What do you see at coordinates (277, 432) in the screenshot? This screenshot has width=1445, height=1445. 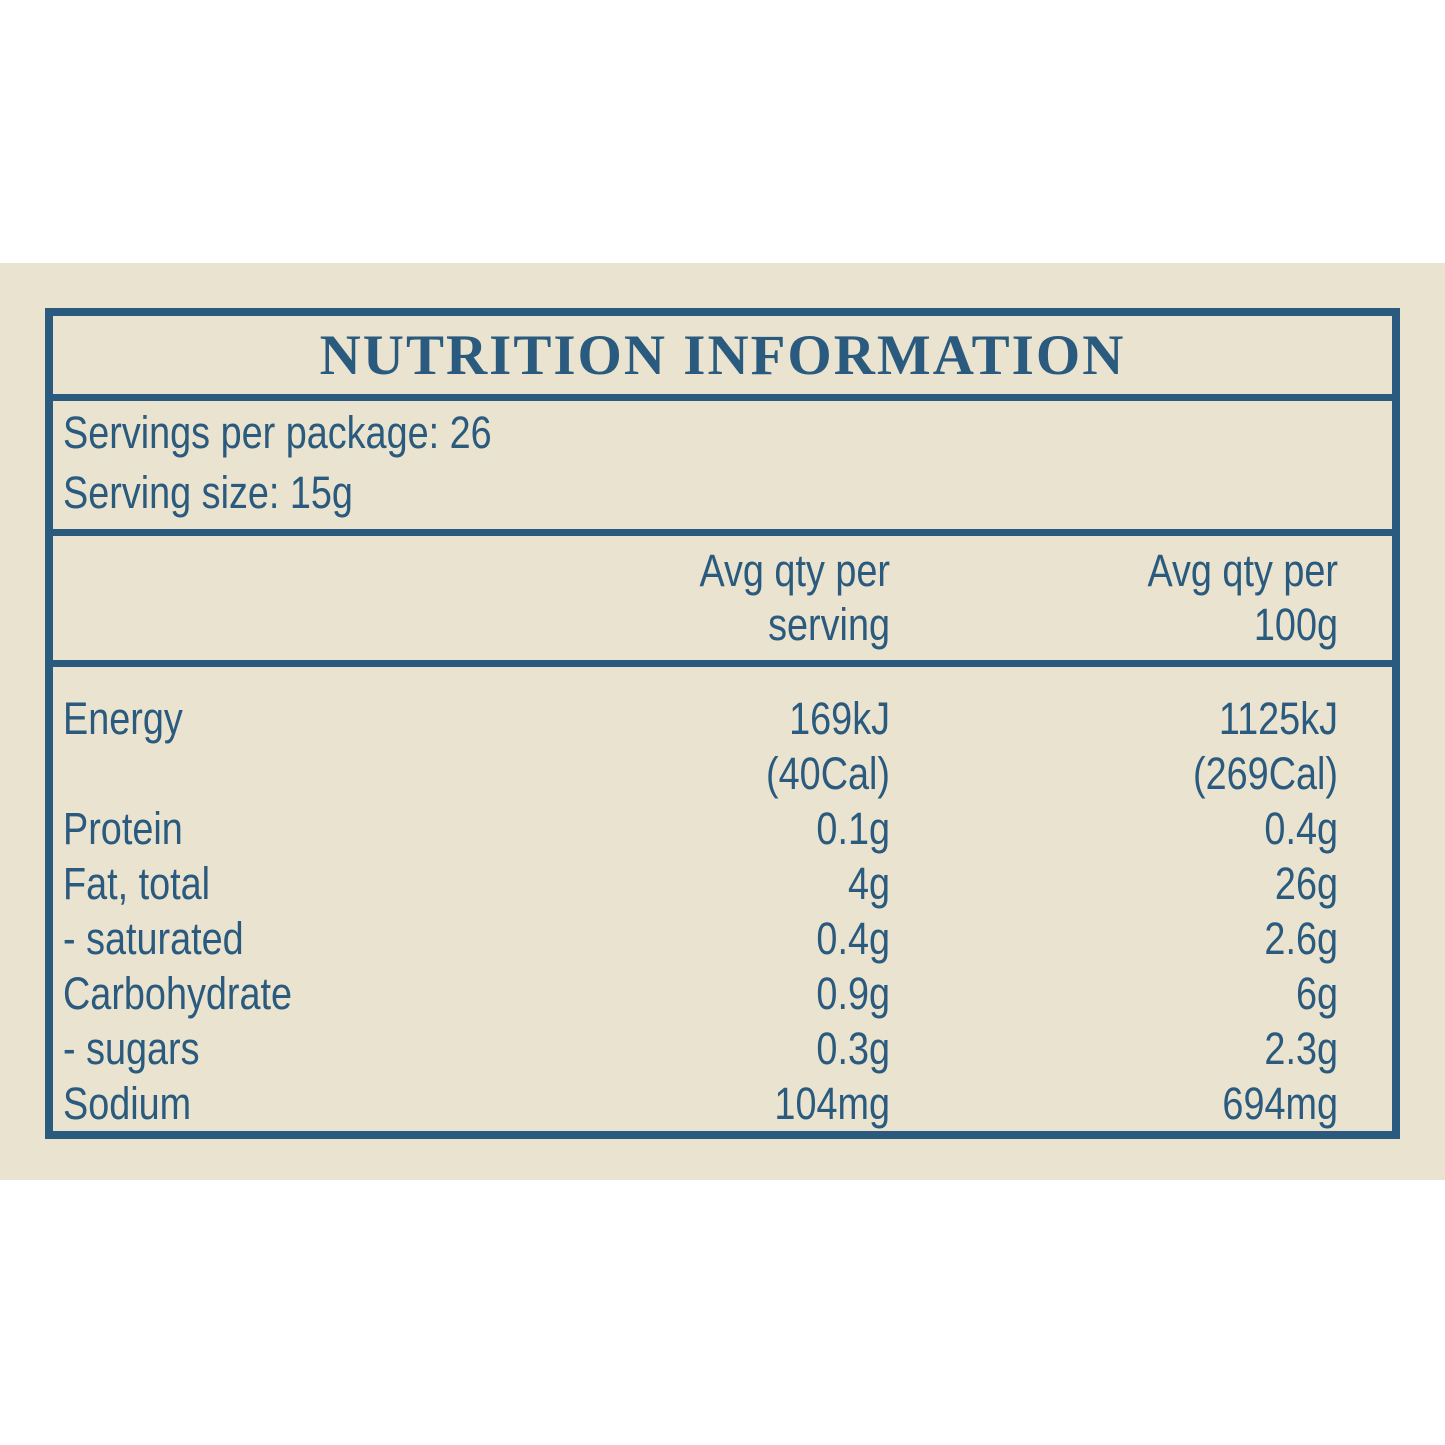 I see `servings-per-package: Servings per package: 26` at bounding box center [277, 432].